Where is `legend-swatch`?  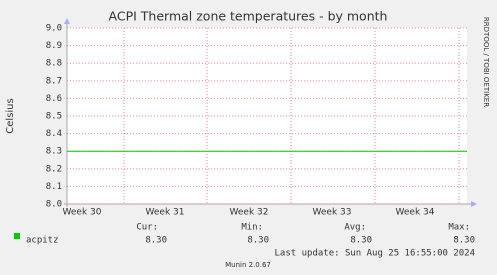
legend-swatch is located at coordinates (17, 236).